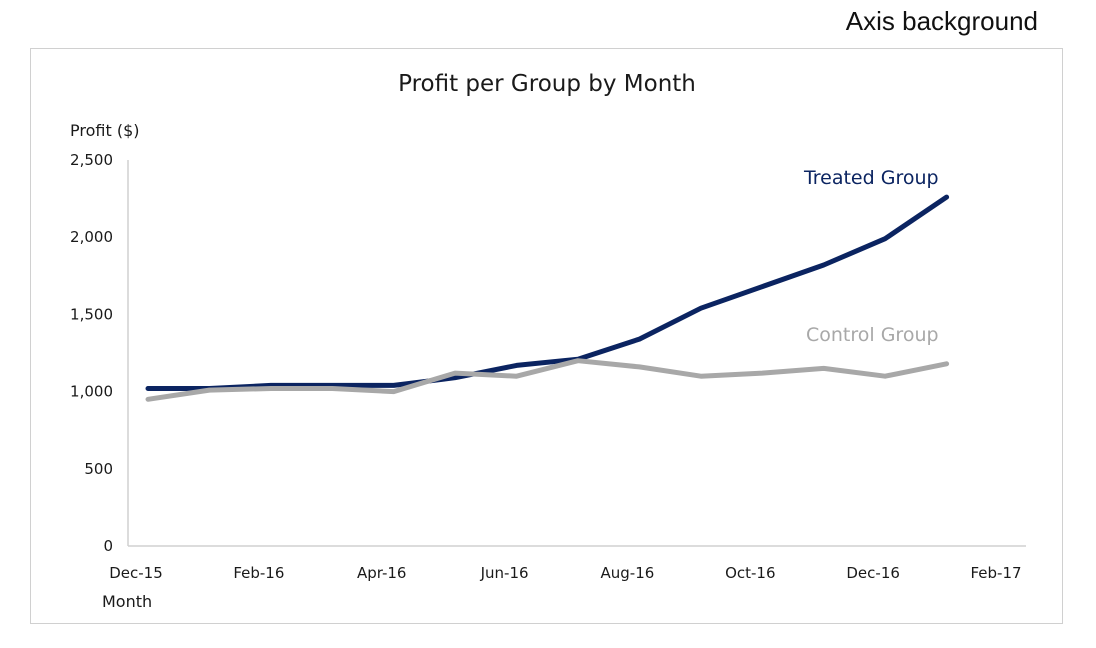  I want to click on x-axis-title: Month, so click(127, 601).